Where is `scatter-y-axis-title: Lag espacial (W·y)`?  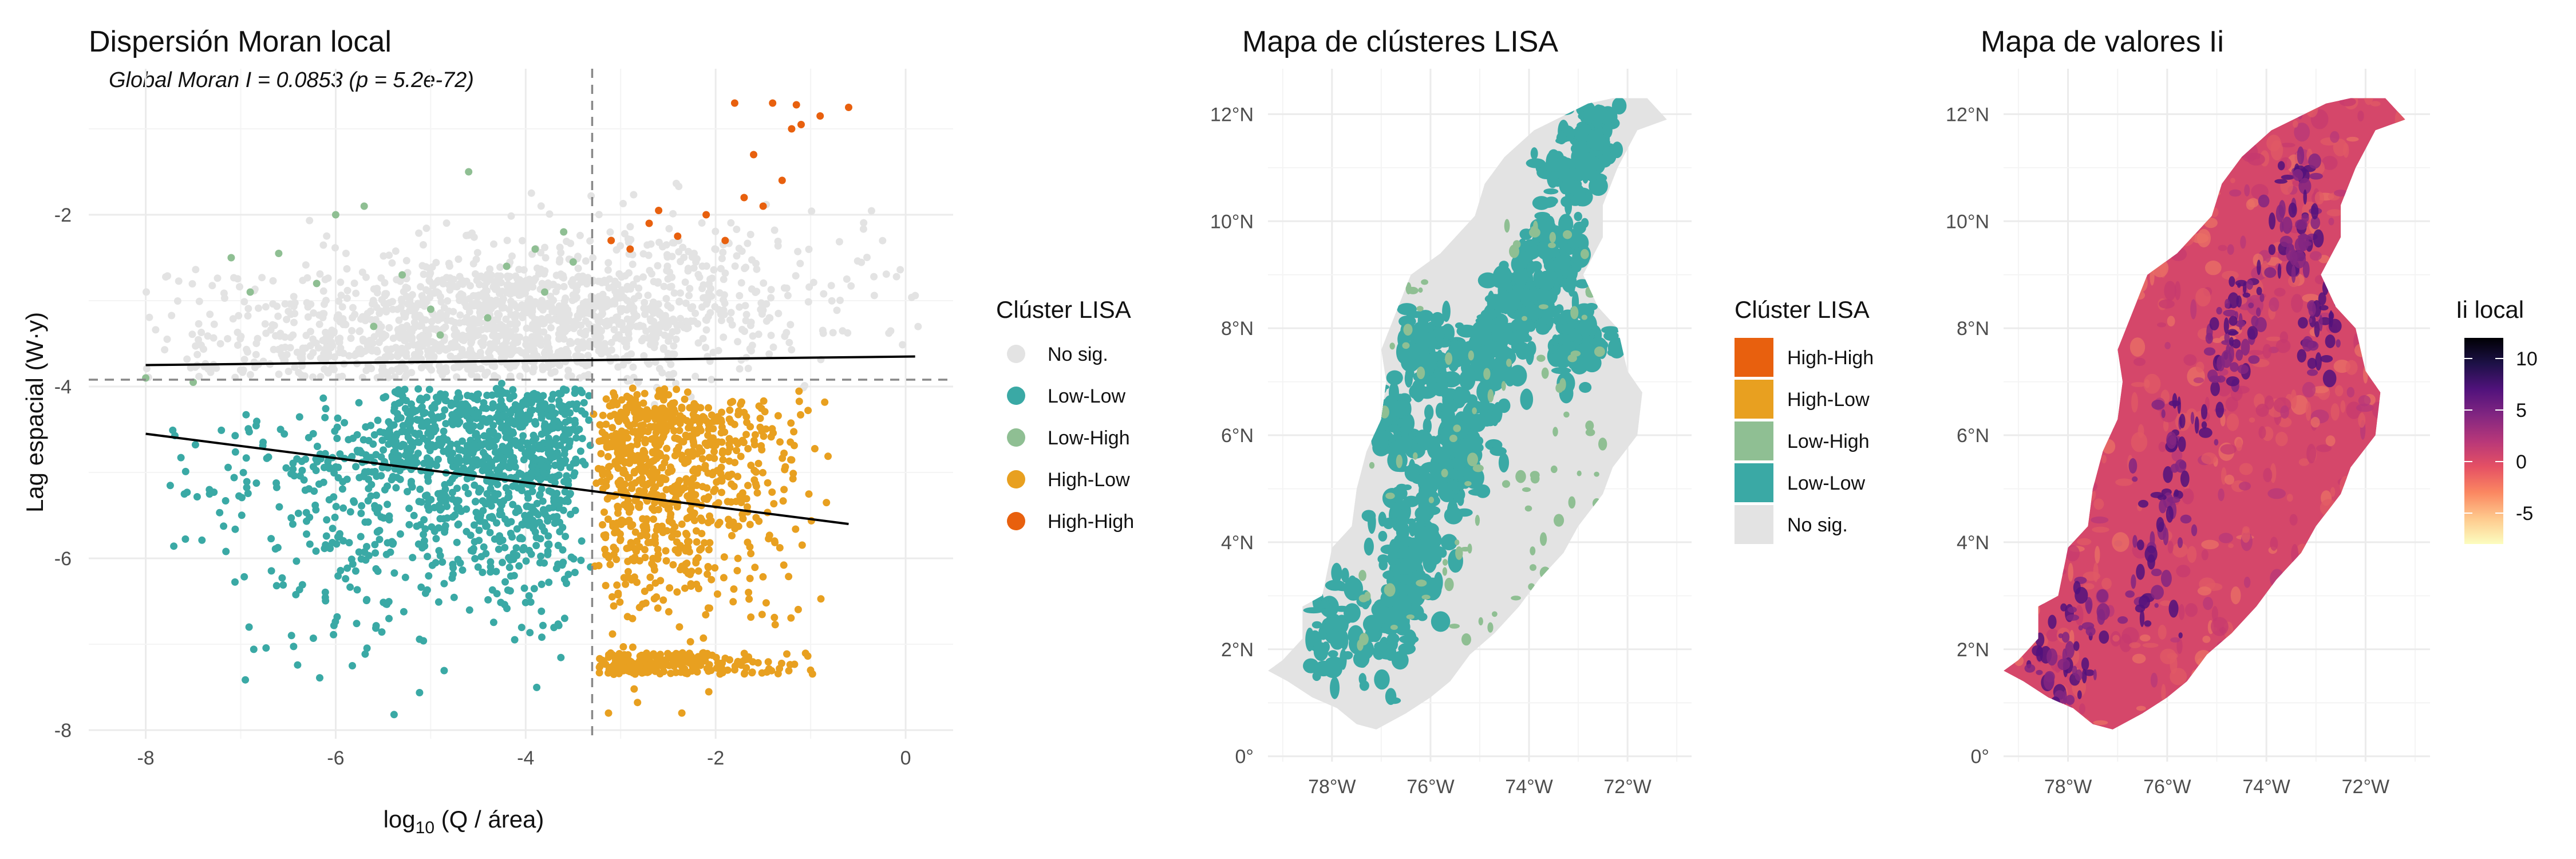 scatter-y-axis-title: Lag espacial (W·y) is located at coordinates (34, 412).